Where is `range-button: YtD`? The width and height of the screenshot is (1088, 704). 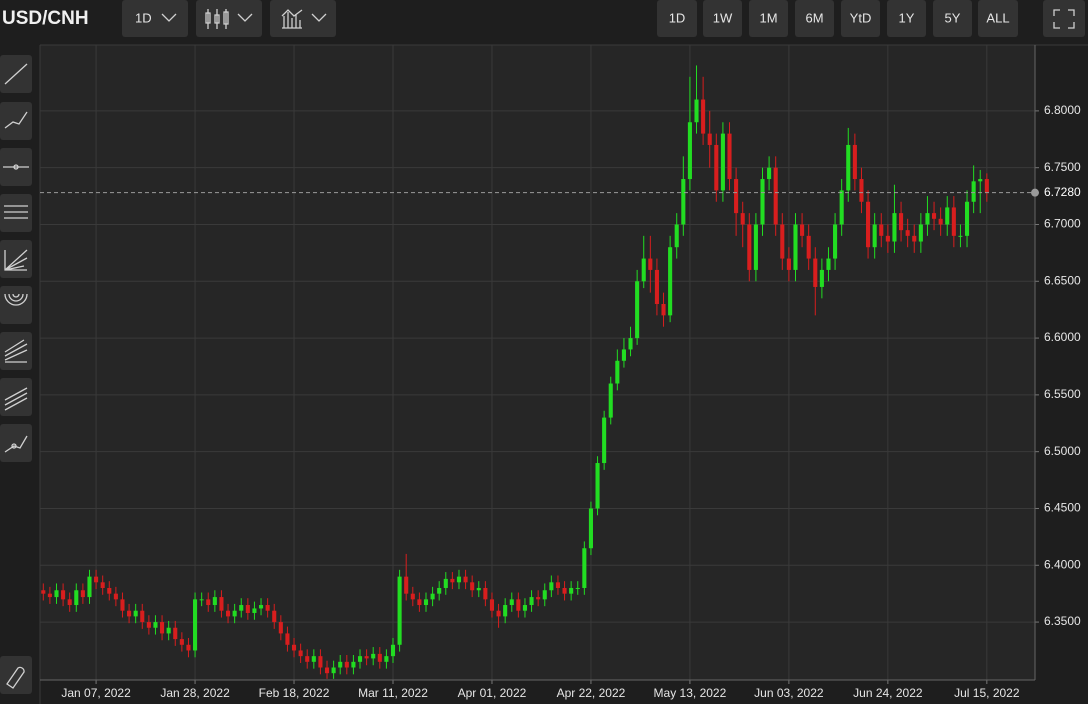
range-button: YtD is located at coordinates (860, 18).